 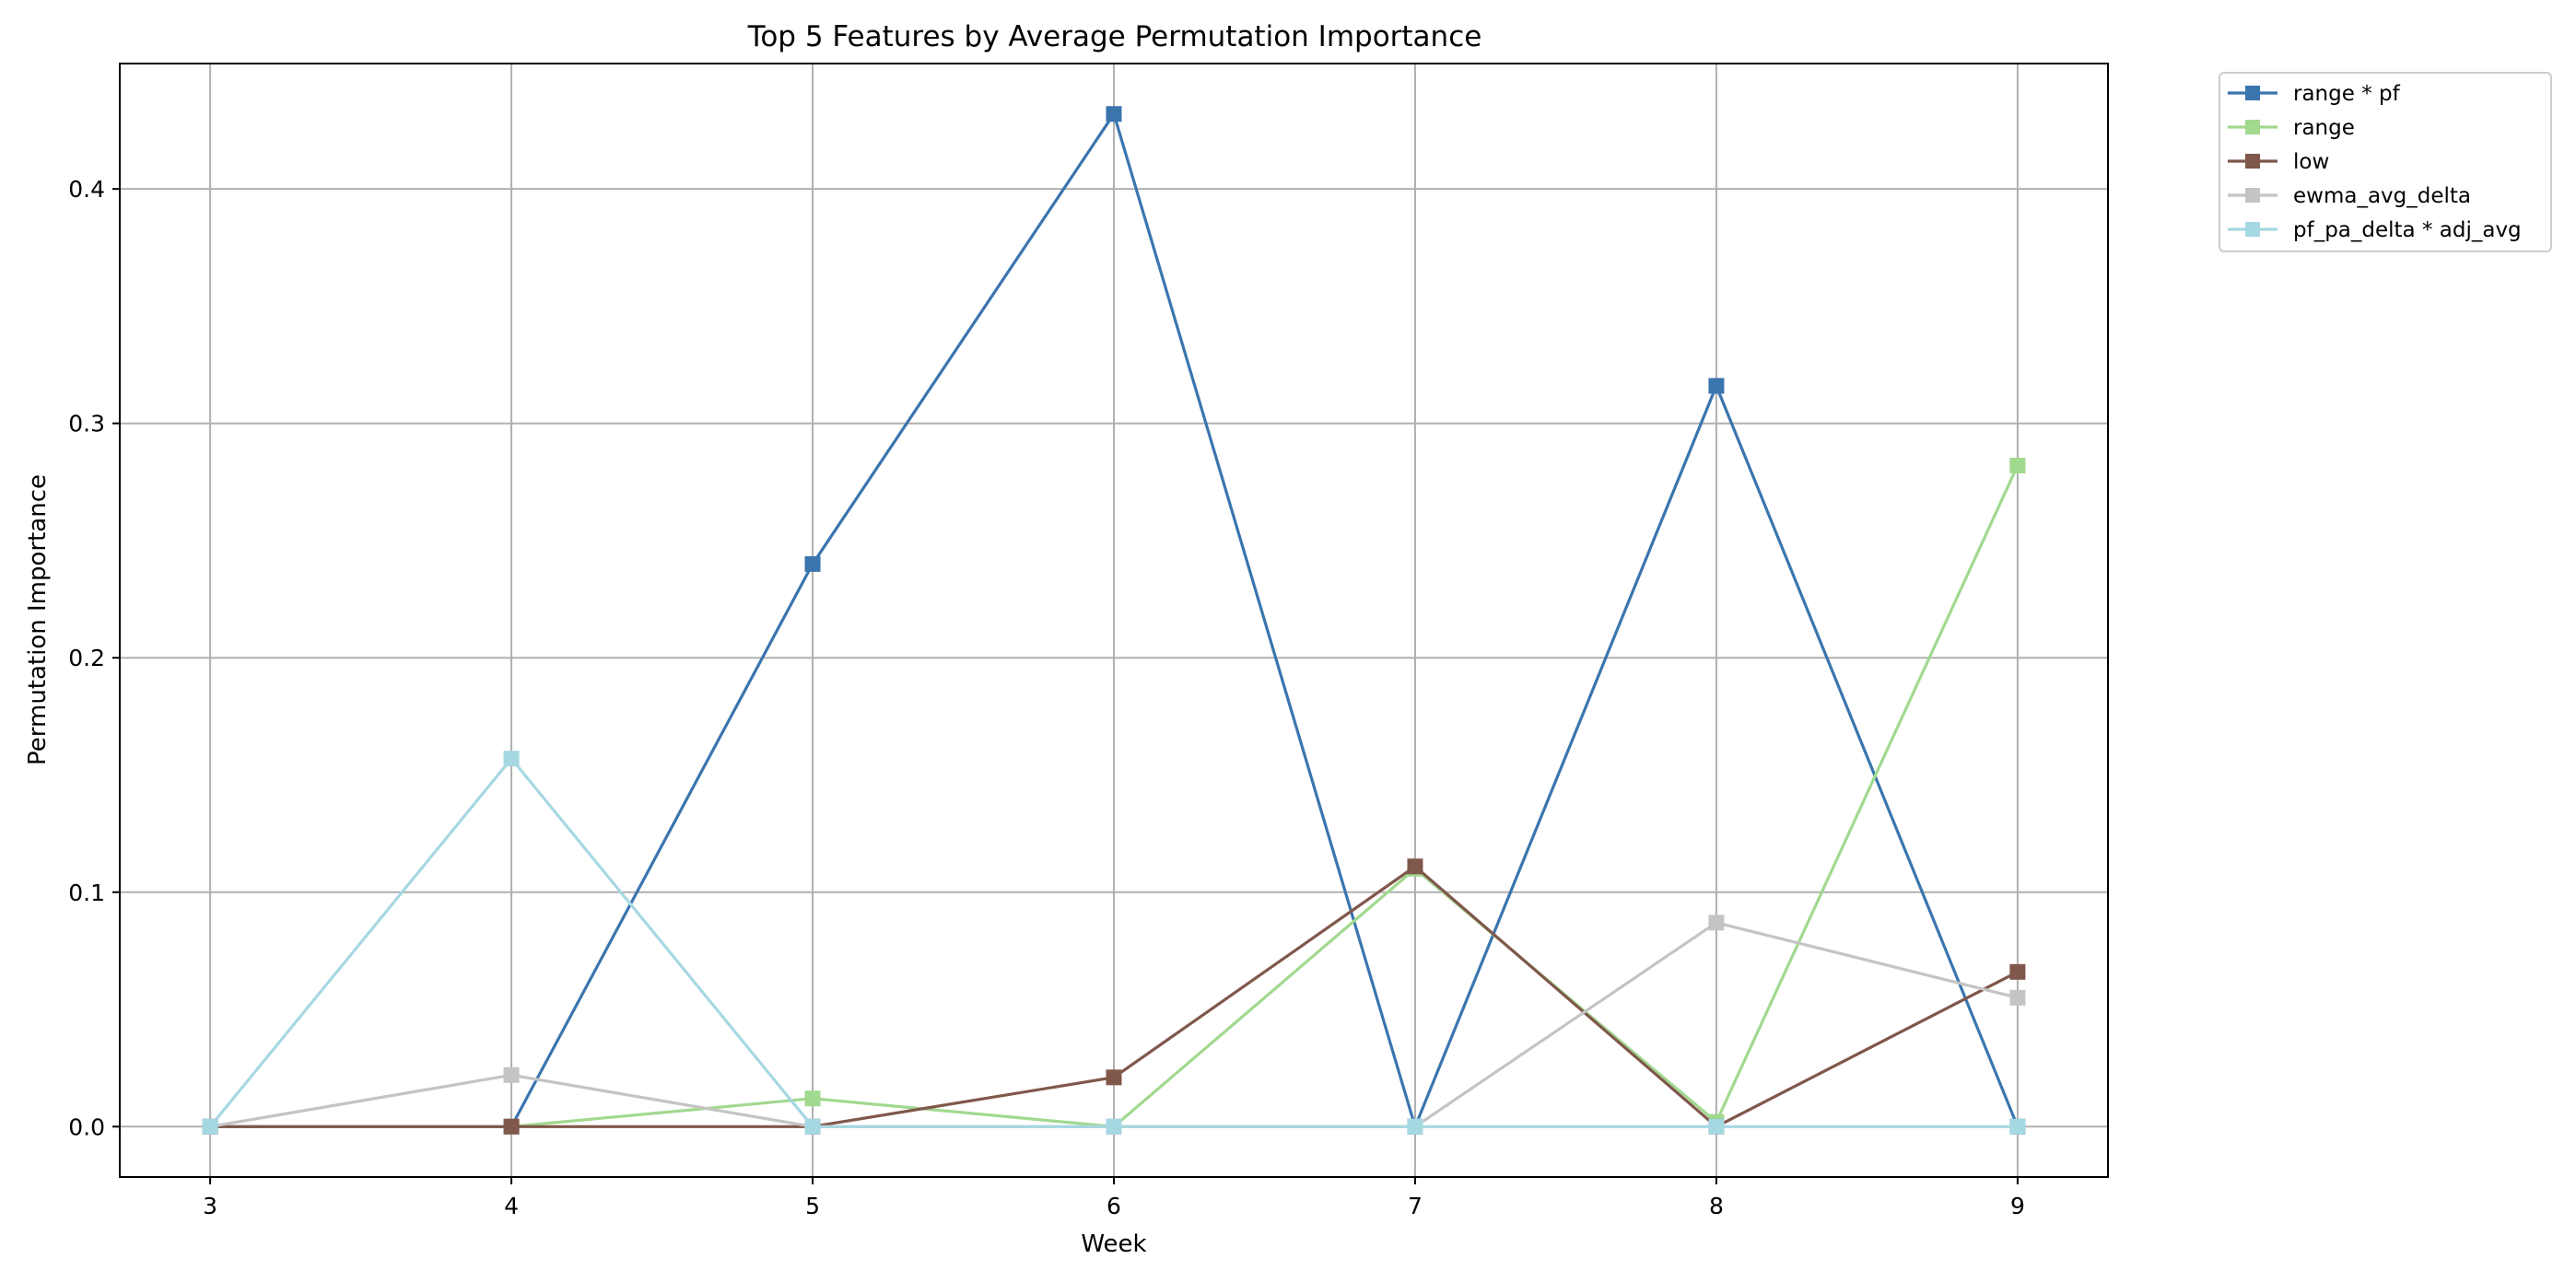 What do you see at coordinates (1415, 1206) in the screenshot?
I see `x-tick-label: 7` at bounding box center [1415, 1206].